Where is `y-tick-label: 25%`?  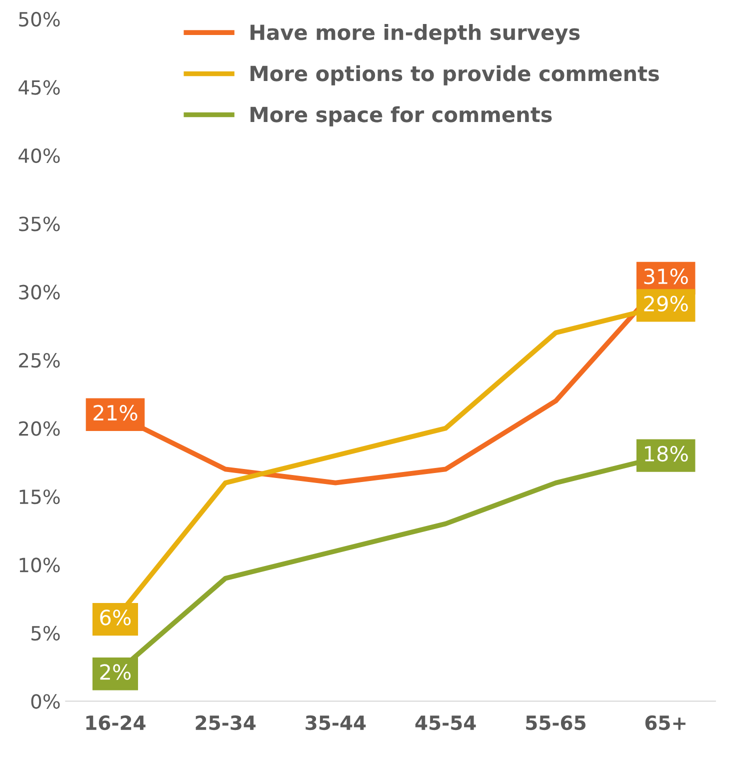 y-tick-label: 25% is located at coordinates (39, 360).